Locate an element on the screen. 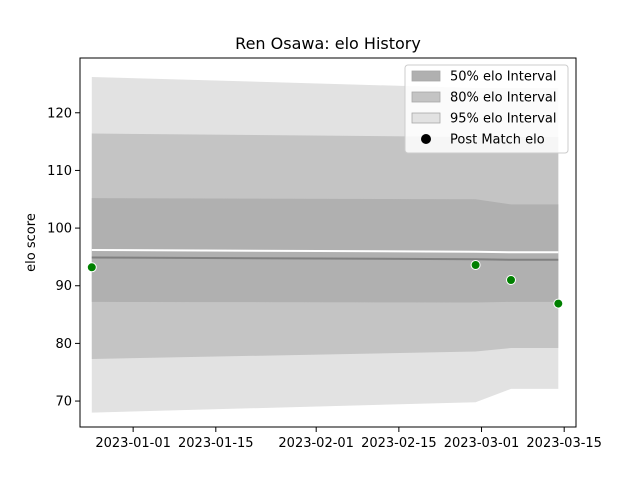 This screenshot has height=480, width=640. x-tick-label: 2023-02-15 is located at coordinates (399, 443).